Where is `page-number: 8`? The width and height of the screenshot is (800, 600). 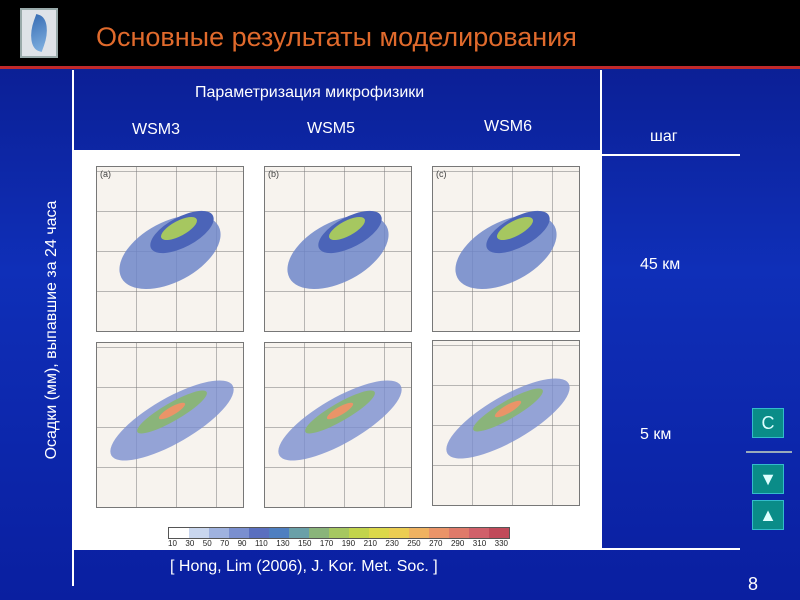
page-number: 8 is located at coordinates (753, 584).